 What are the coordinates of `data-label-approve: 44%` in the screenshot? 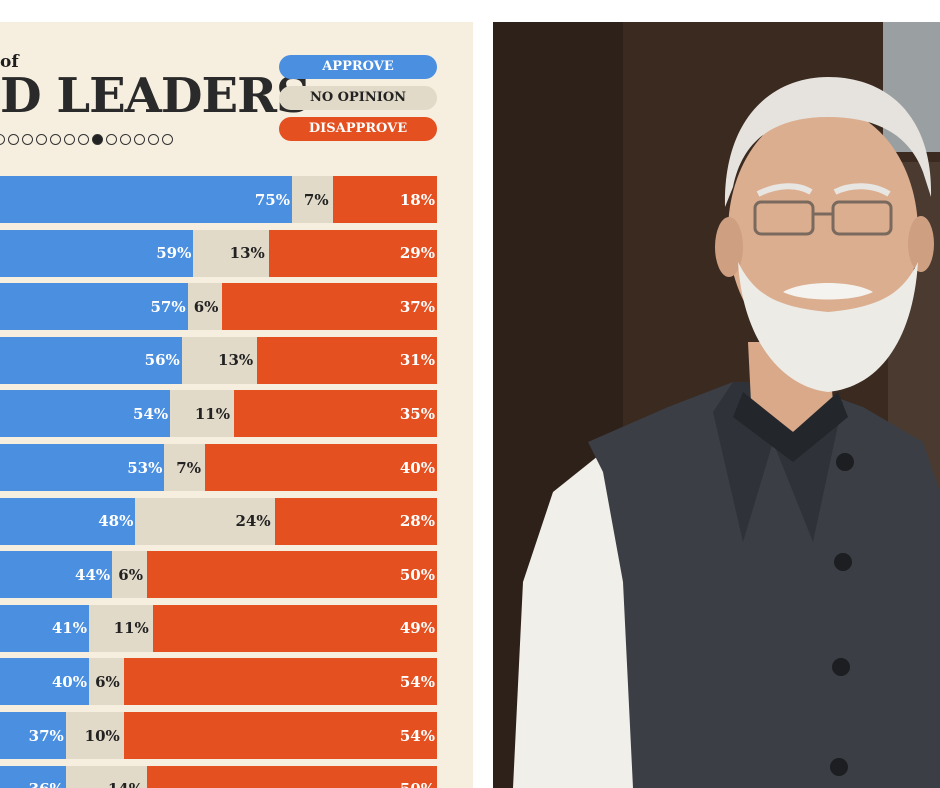 It's located at (93, 574).